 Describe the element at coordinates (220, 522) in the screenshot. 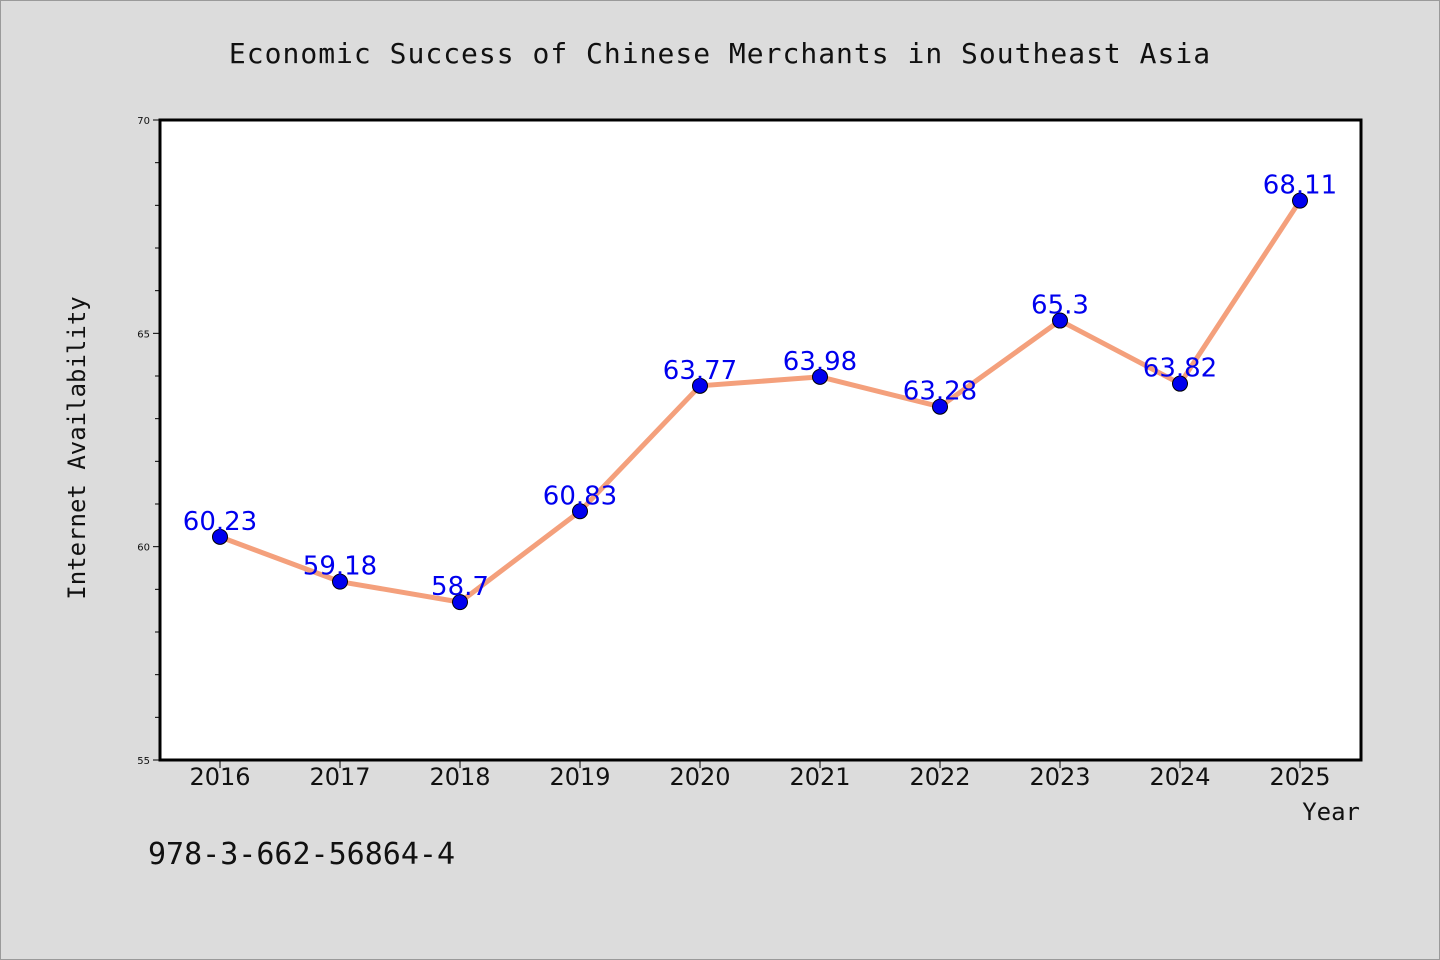

I see `data-label: 60.23` at that location.